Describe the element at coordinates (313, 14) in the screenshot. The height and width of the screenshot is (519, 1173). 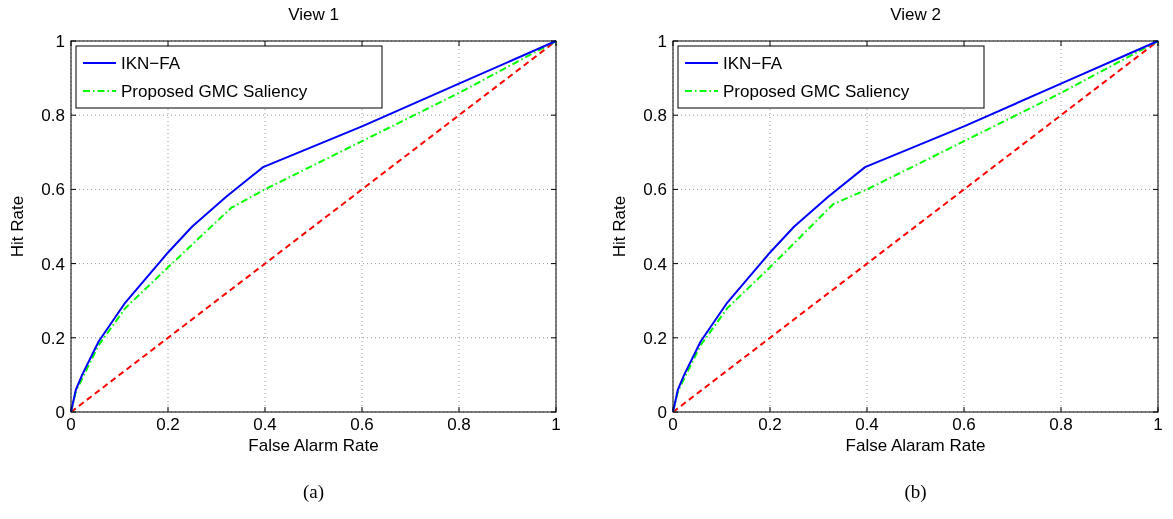
I see `chart-title: View 1` at that location.